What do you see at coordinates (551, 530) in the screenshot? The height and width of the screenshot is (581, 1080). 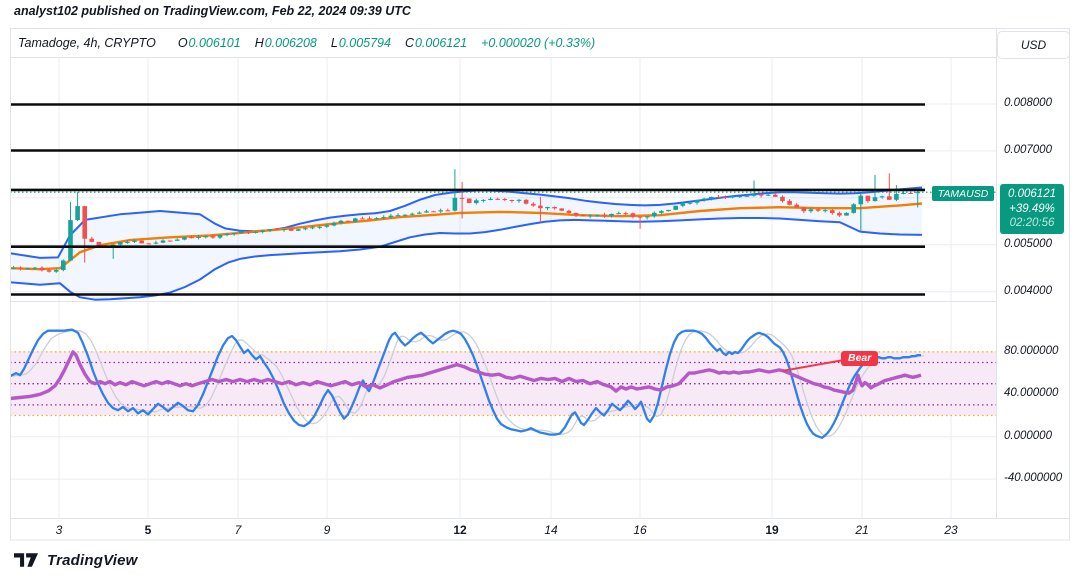 I see `time-axis-label: 14` at bounding box center [551, 530].